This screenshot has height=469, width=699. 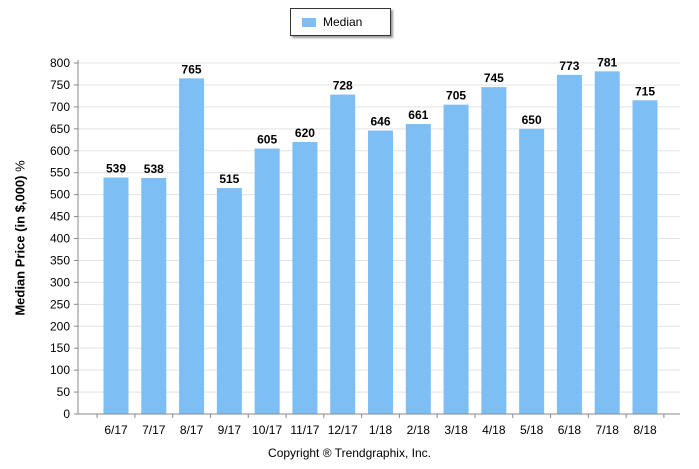 I want to click on data-label: 715, so click(x=645, y=91).